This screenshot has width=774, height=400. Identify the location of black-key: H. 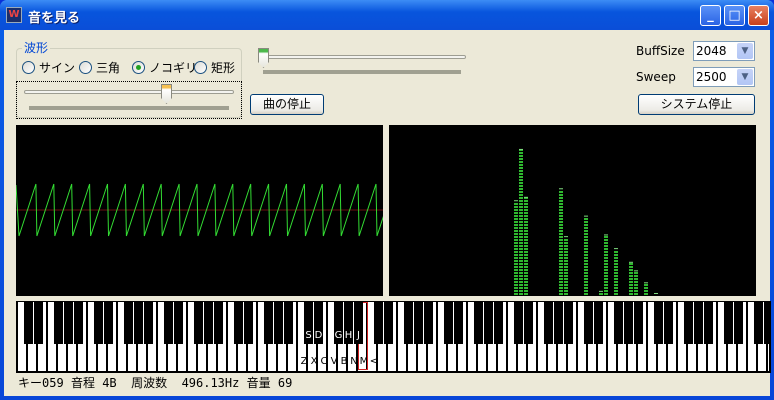
(348, 323).